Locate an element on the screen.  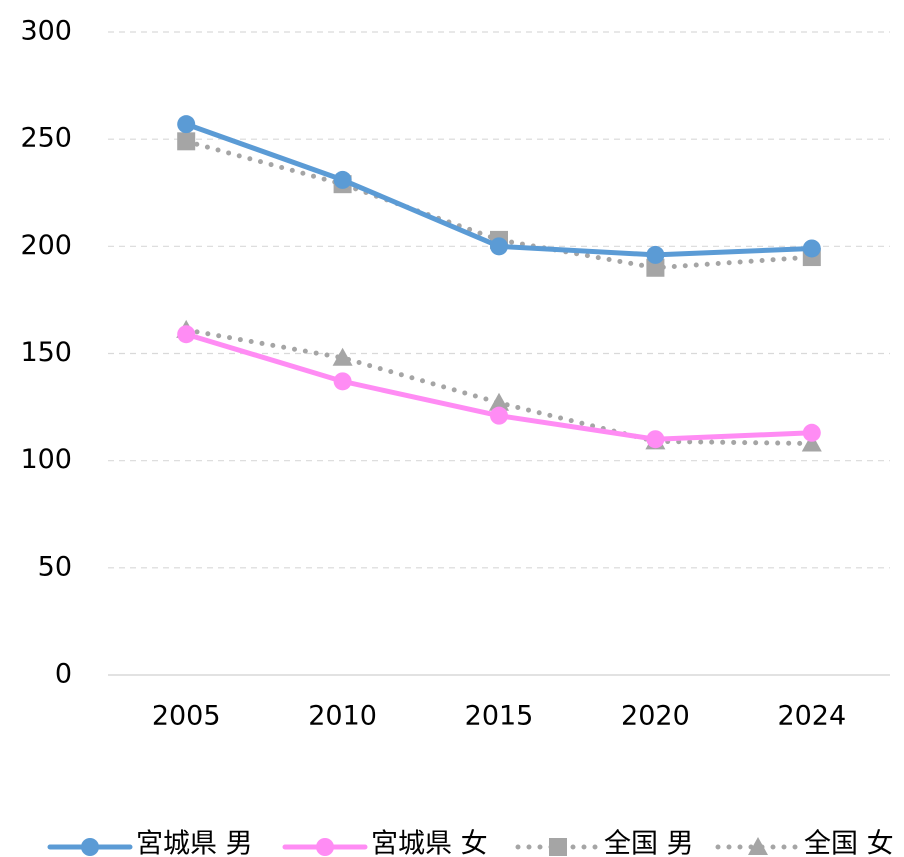
x-tick-label: 2024 is located at coordinates (811, 716).